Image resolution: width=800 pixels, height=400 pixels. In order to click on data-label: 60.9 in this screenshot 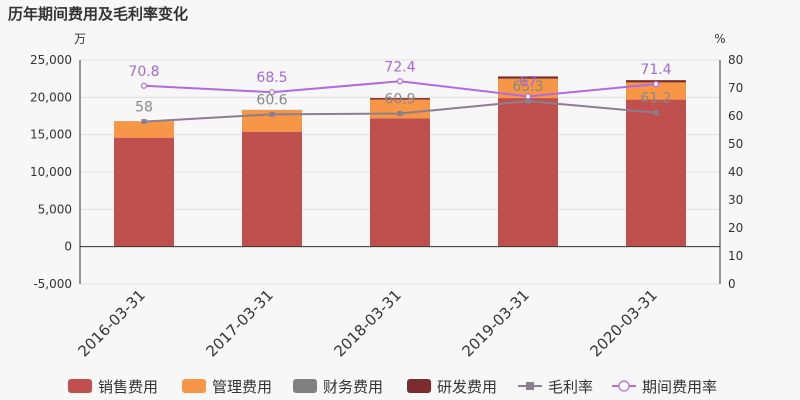, I will do `click(399, 99)`.